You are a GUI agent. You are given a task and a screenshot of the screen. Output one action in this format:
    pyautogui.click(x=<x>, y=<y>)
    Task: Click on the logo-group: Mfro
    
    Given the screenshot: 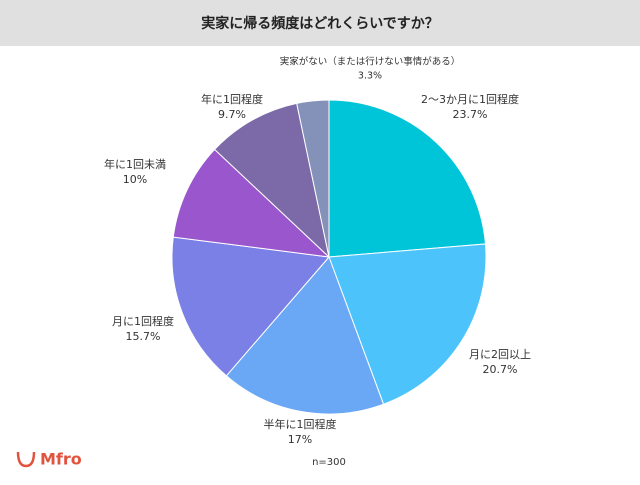 What is the action you would take?
    pyautogui.click(x=49, y=459)
    